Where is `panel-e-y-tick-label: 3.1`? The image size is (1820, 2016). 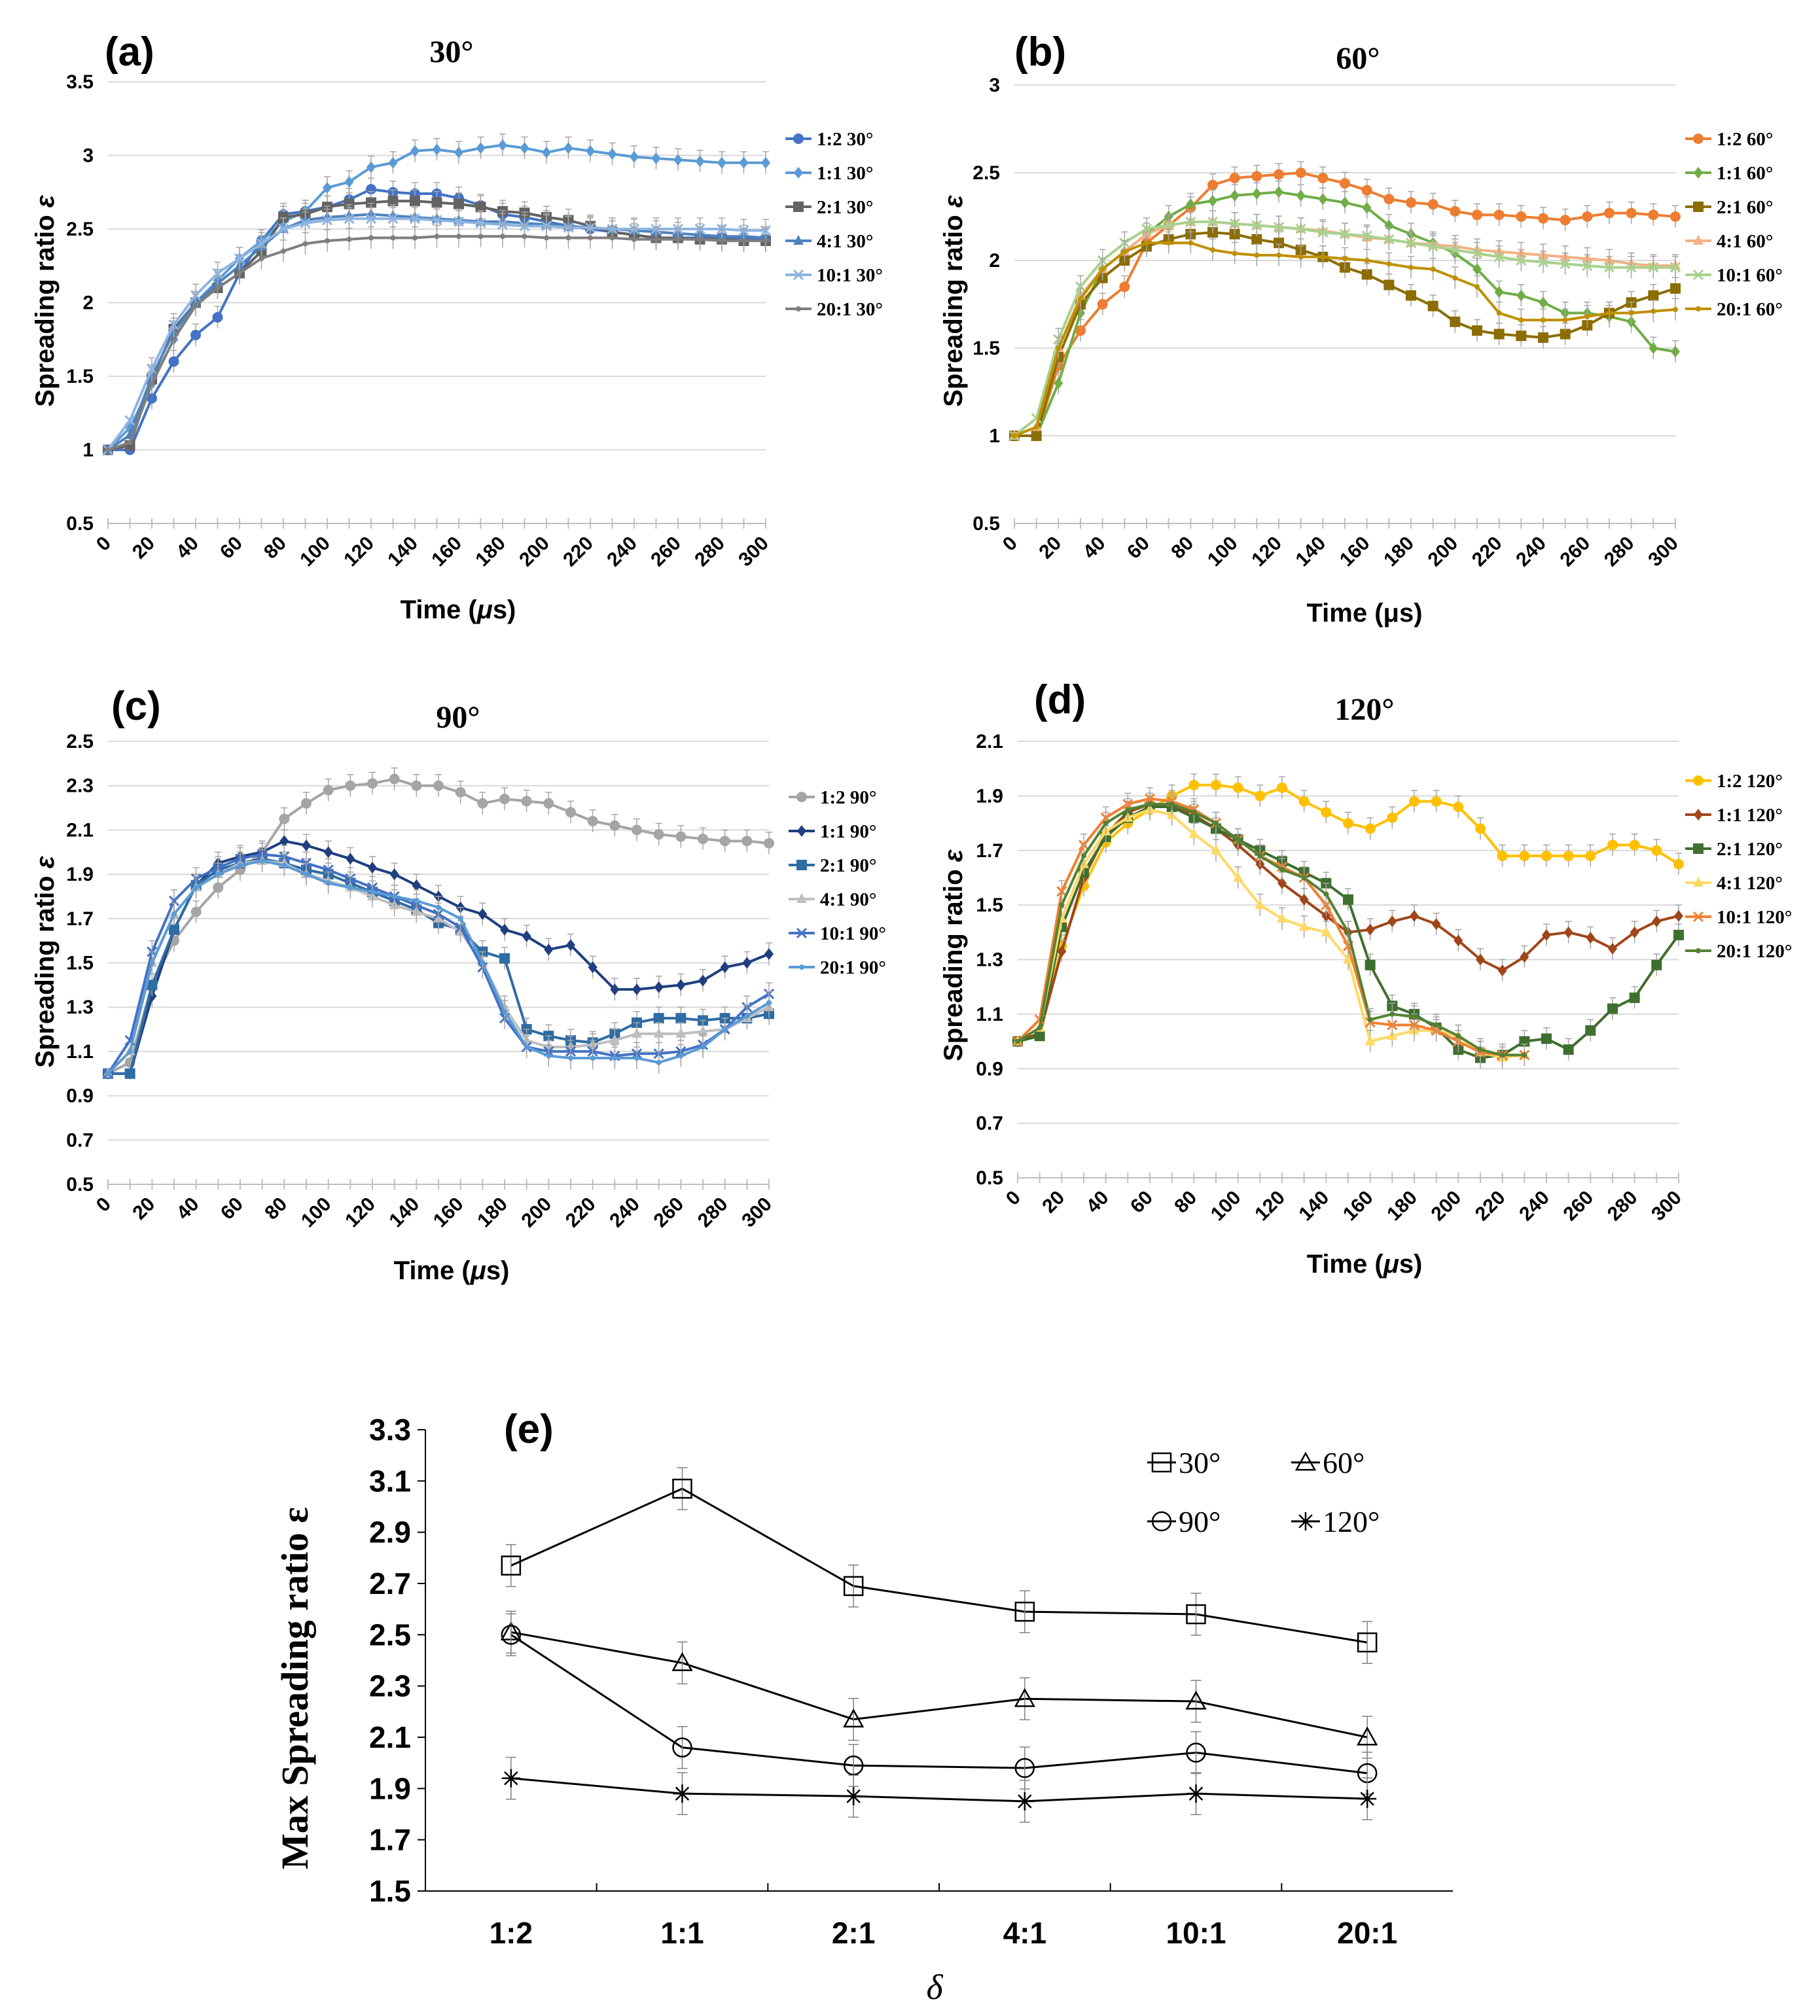 panel-e-y-tick-label: 3.1 is located at coordinates (390, 1481).